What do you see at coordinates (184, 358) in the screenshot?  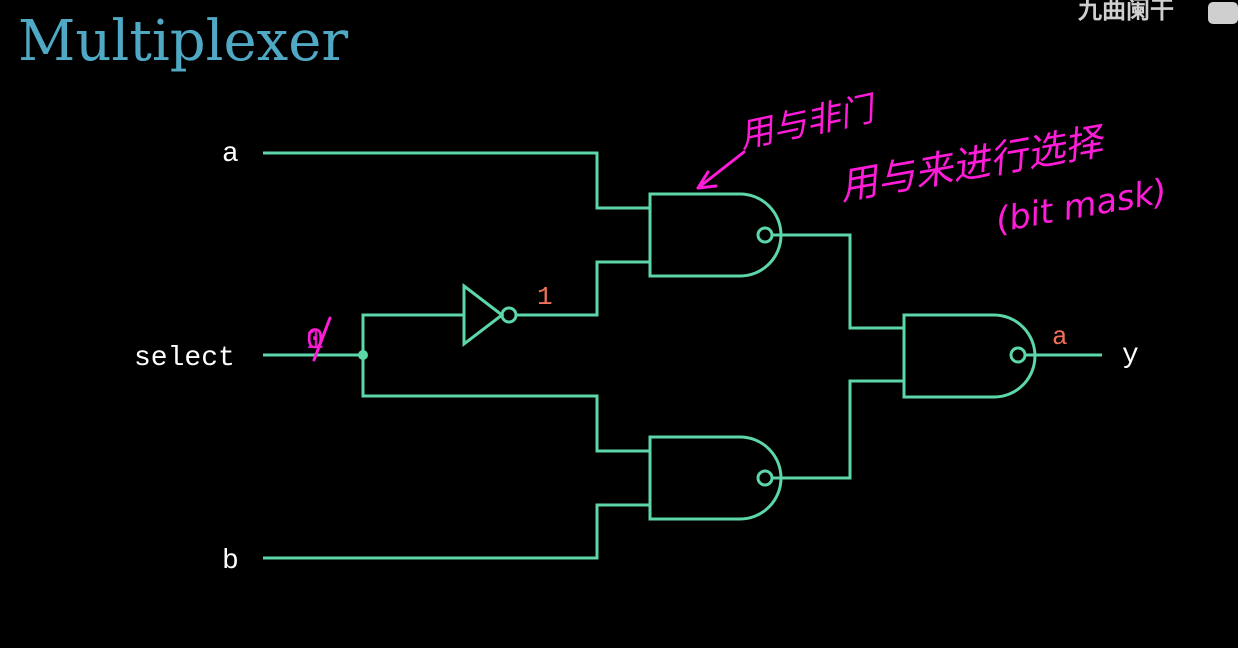 I see `input-label-select: select` at bounding box center [184, 358].